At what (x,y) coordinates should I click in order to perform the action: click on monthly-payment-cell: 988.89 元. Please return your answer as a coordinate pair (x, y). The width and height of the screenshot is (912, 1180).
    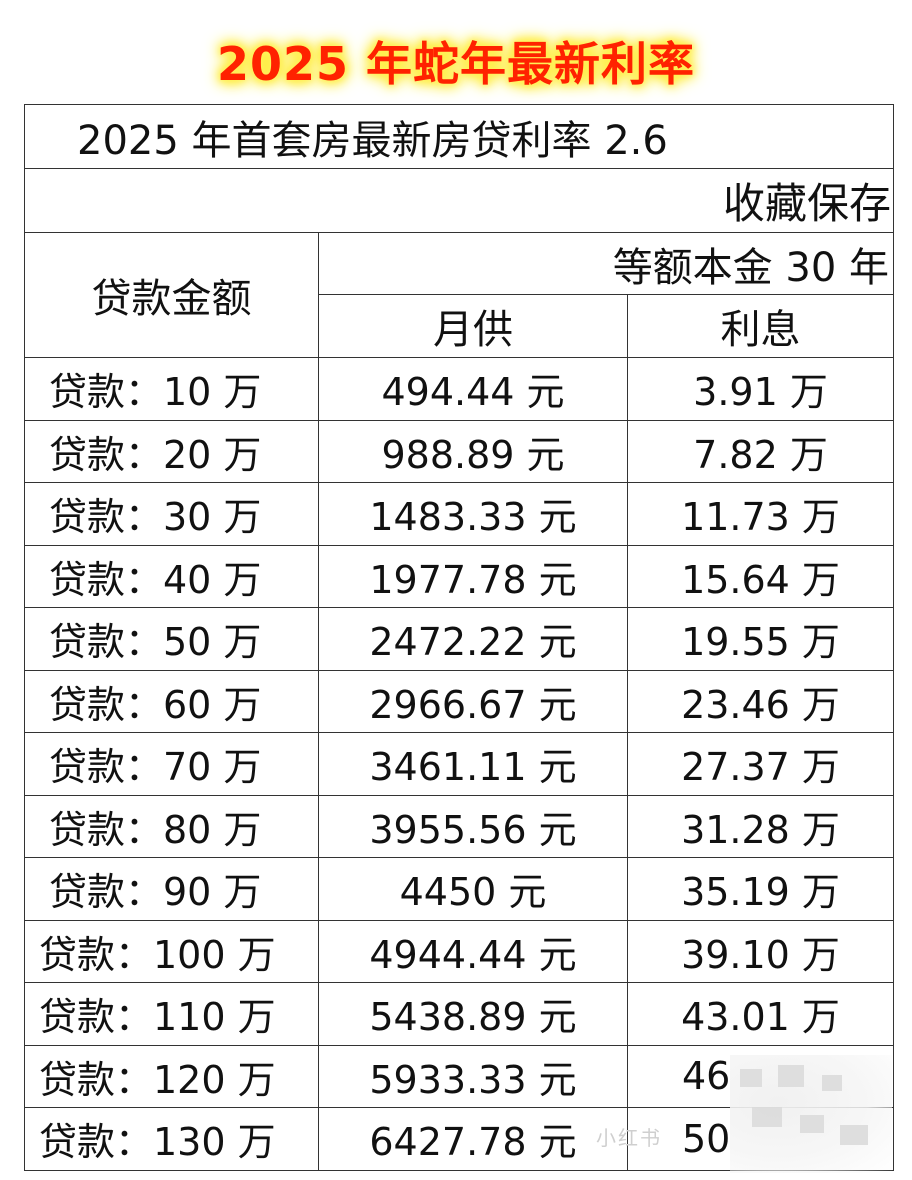
    Looking at the image, I should click on (473, 451).